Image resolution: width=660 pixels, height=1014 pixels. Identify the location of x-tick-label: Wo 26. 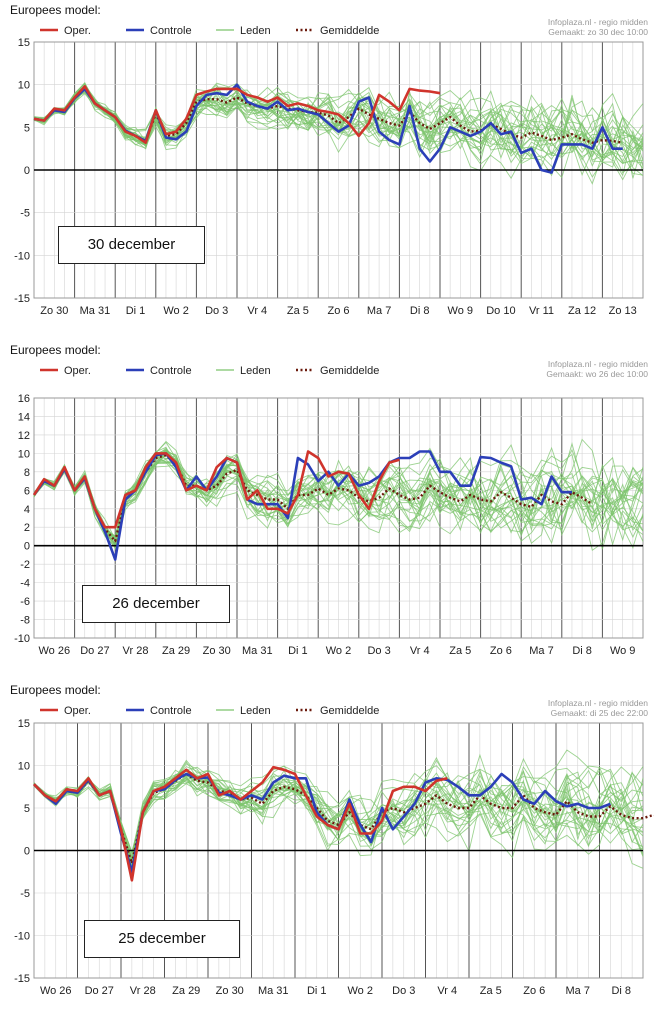
(56, 991).